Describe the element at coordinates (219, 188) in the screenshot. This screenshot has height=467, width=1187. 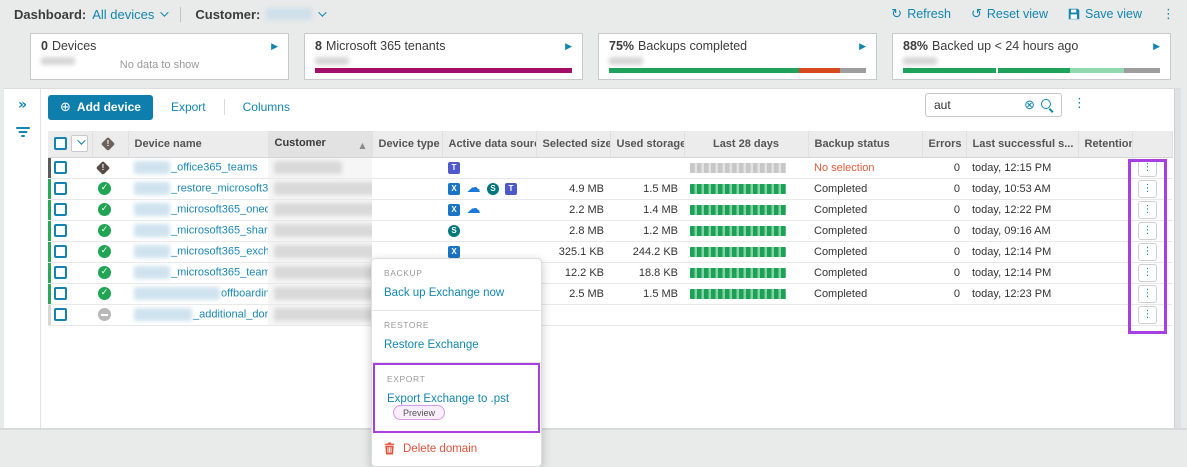
I see `device-name-link: _restore_microsoft365` at that location.